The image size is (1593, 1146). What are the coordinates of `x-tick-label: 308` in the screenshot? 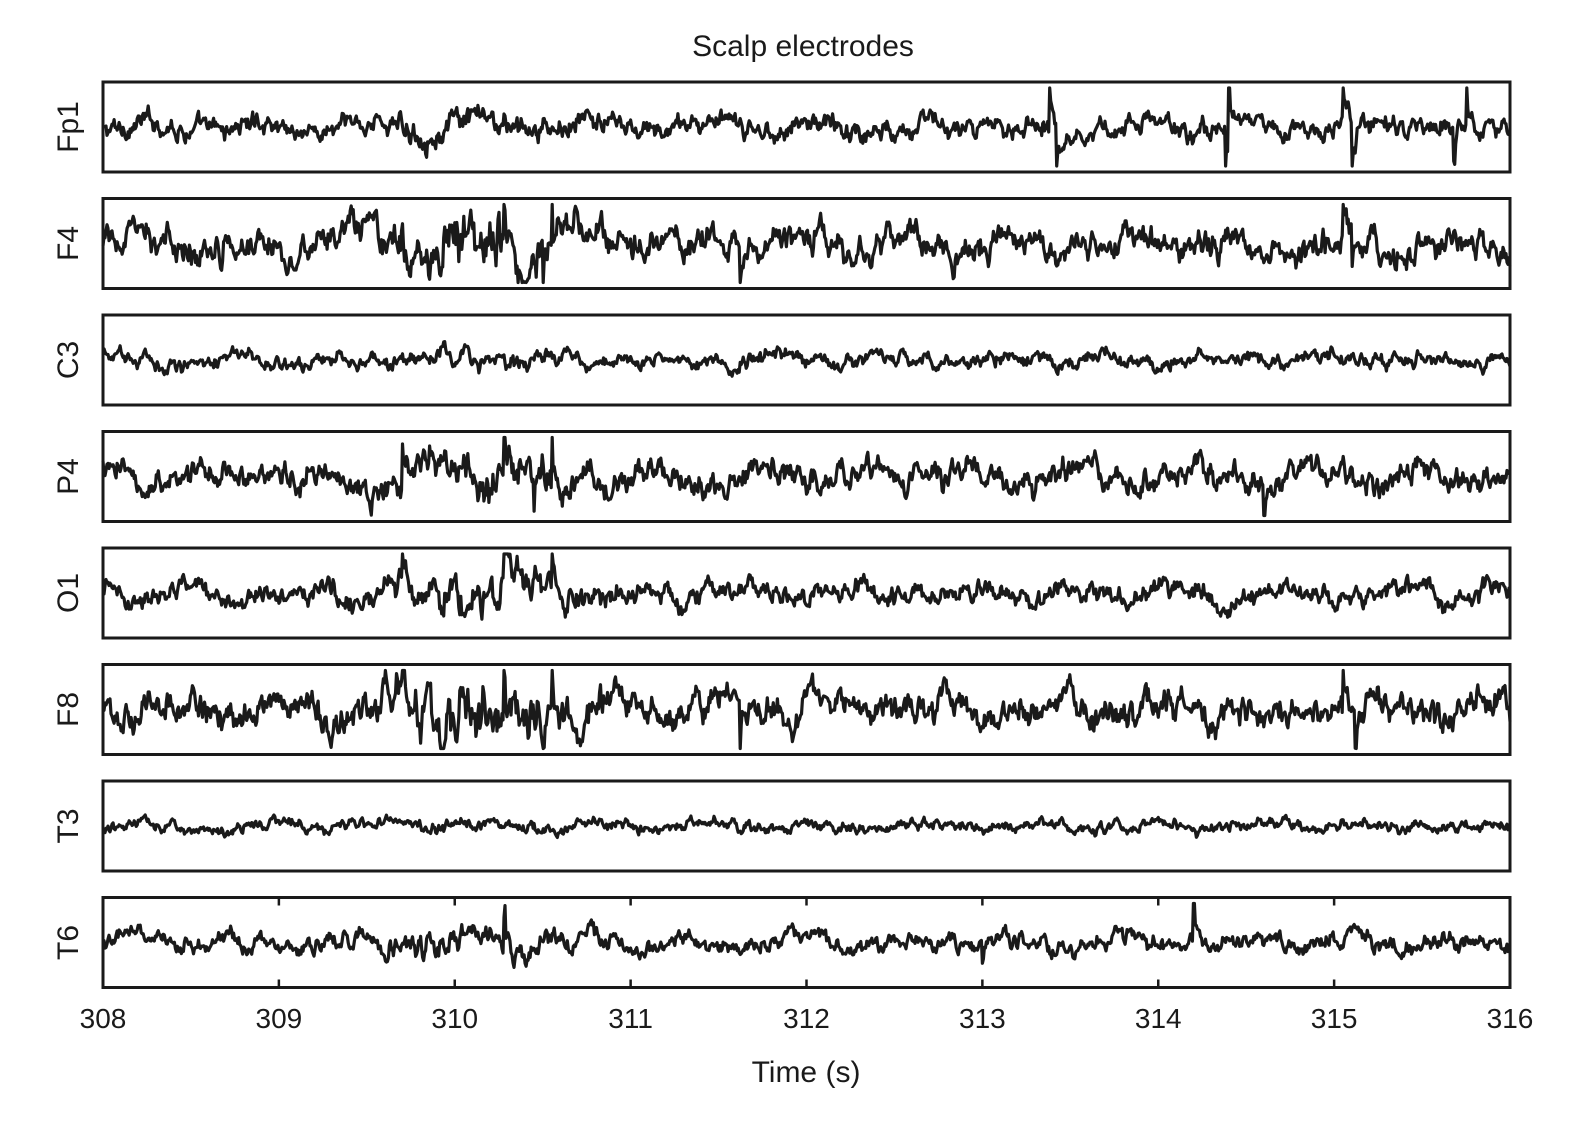 It's located at (103, 1018).